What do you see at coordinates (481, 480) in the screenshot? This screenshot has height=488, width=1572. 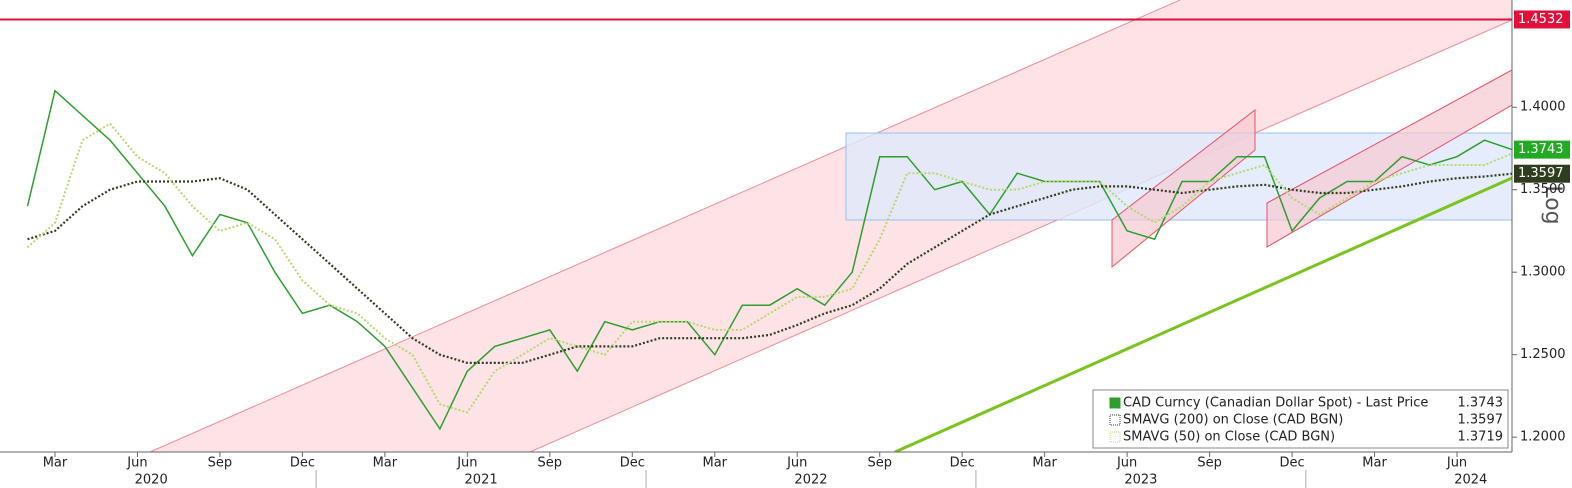 I see `year-label: 2021` at bounding box center [481, 480].